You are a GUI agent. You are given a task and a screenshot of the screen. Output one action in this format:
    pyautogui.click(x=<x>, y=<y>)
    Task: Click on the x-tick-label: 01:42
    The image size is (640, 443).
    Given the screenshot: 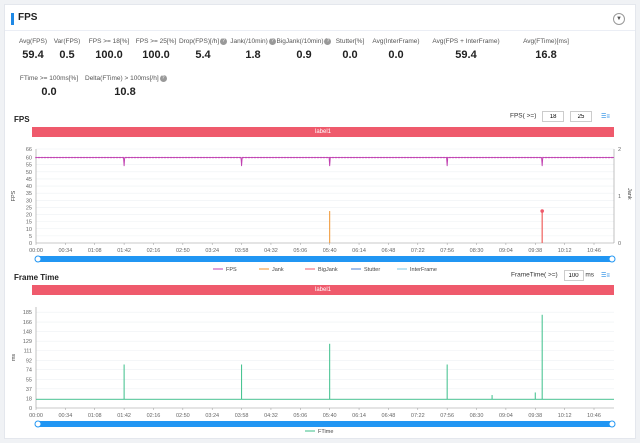 What is the action you would take?
    pyautogui.click(x=124, y=251)
    